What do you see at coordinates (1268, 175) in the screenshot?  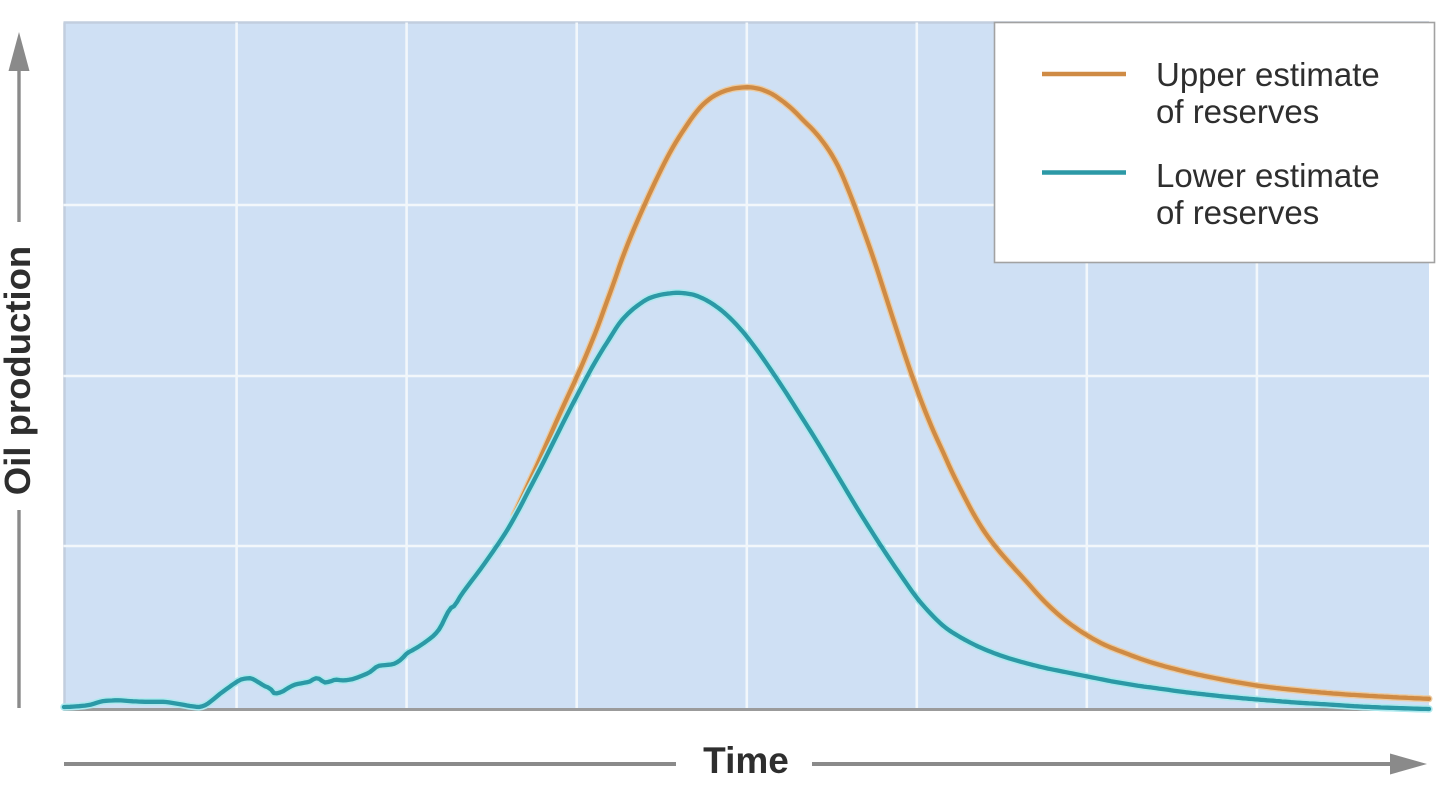 I see `svg-text: Lower estimate` at bounding box center [1268, 175].